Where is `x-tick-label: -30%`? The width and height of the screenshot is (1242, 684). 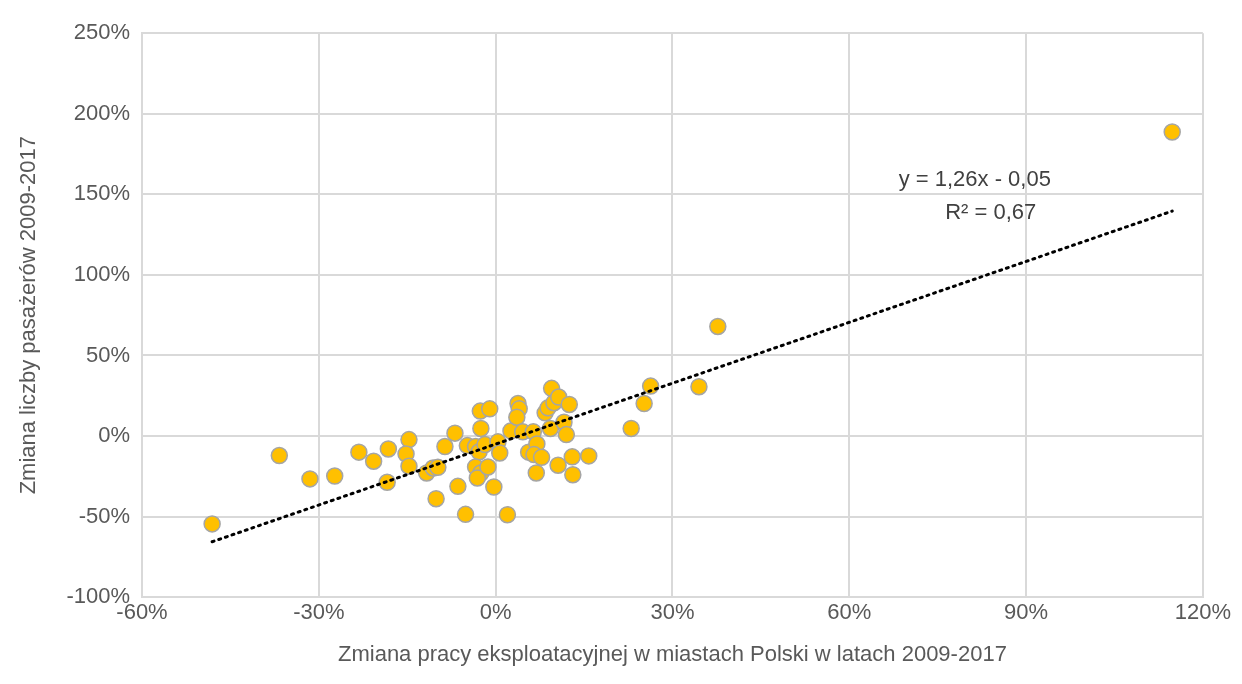 x-tick-label: -30% is located at coordinates (319, 612).